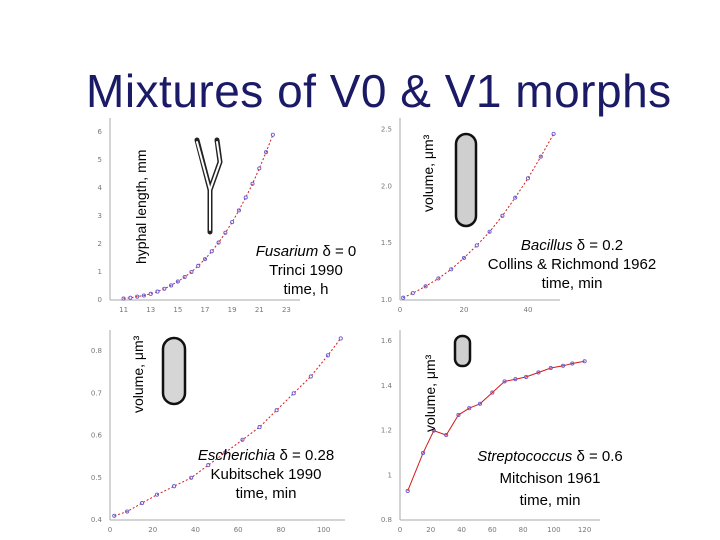 Image resolution: width=720 pixels, height=540 pixels. I want to click on streptococcus-x-tick: 120, so click(584, 530).